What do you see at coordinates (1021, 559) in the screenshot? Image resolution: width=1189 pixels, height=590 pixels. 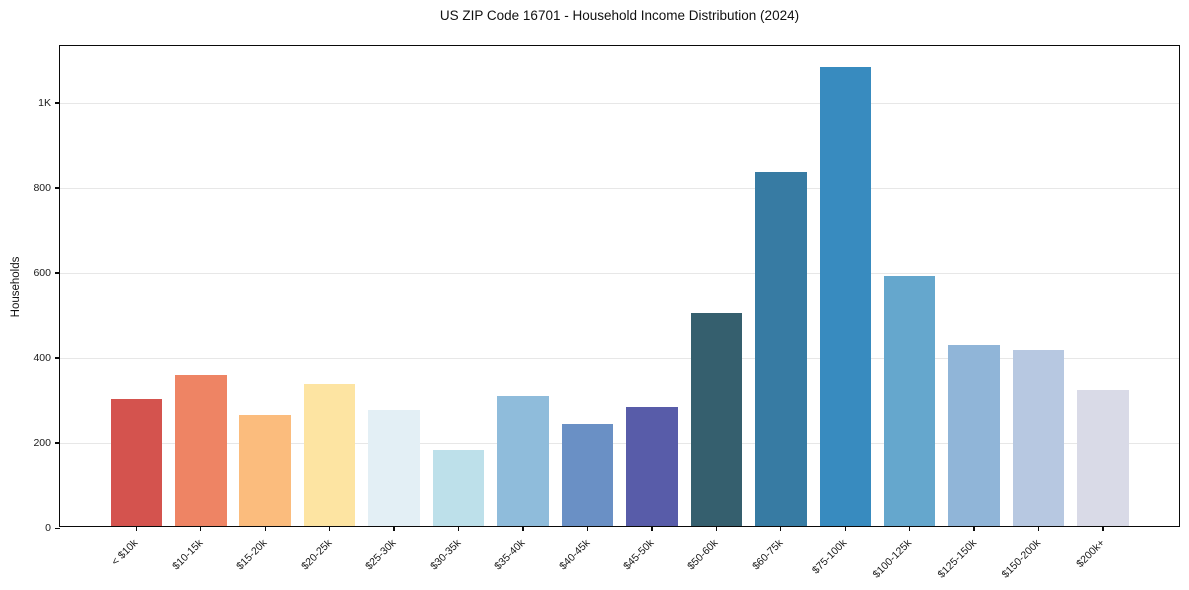 I see `x-tick-label: $150-200k` at bounding box center [1021, 559].